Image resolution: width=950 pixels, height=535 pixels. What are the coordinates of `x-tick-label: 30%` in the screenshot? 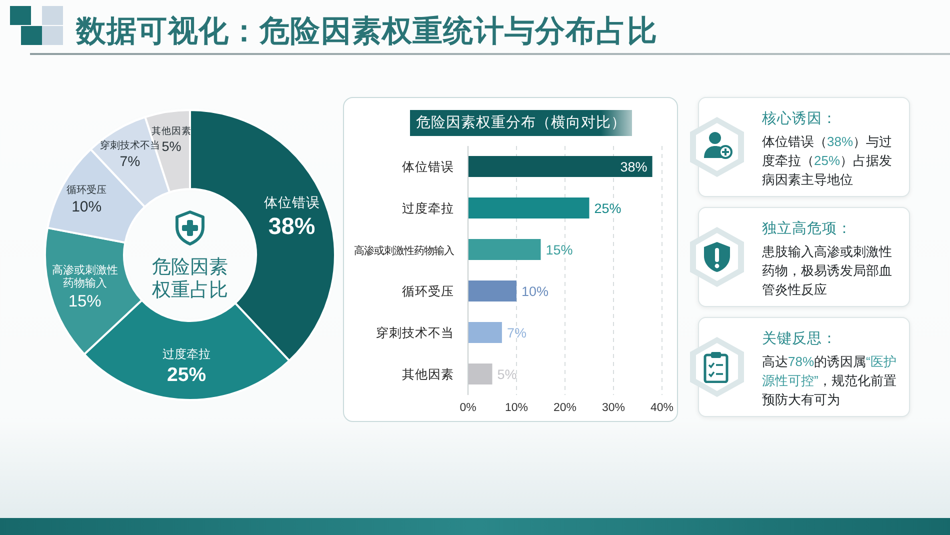 It's located at (613, 408).